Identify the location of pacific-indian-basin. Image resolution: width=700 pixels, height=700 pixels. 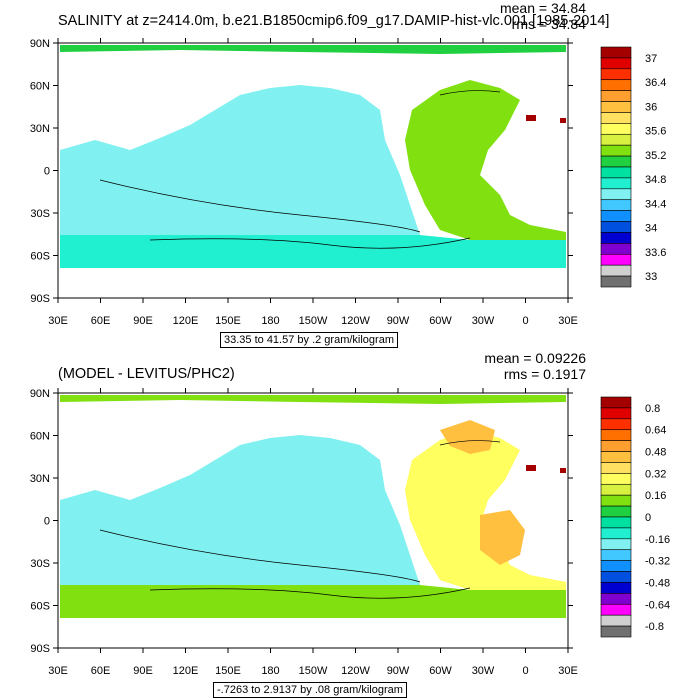
(240, 160).